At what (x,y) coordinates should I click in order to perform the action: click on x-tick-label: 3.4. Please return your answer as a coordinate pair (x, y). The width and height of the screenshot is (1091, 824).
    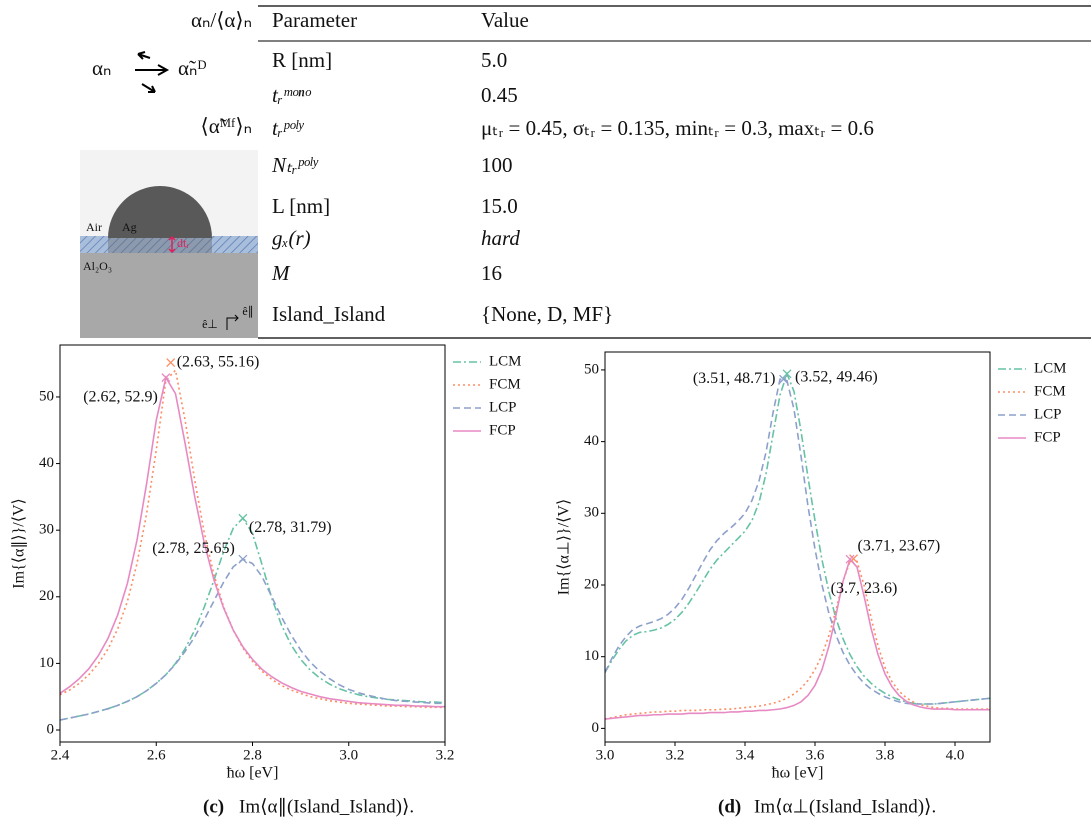
    Looking at the image, I should click on (745, 755).